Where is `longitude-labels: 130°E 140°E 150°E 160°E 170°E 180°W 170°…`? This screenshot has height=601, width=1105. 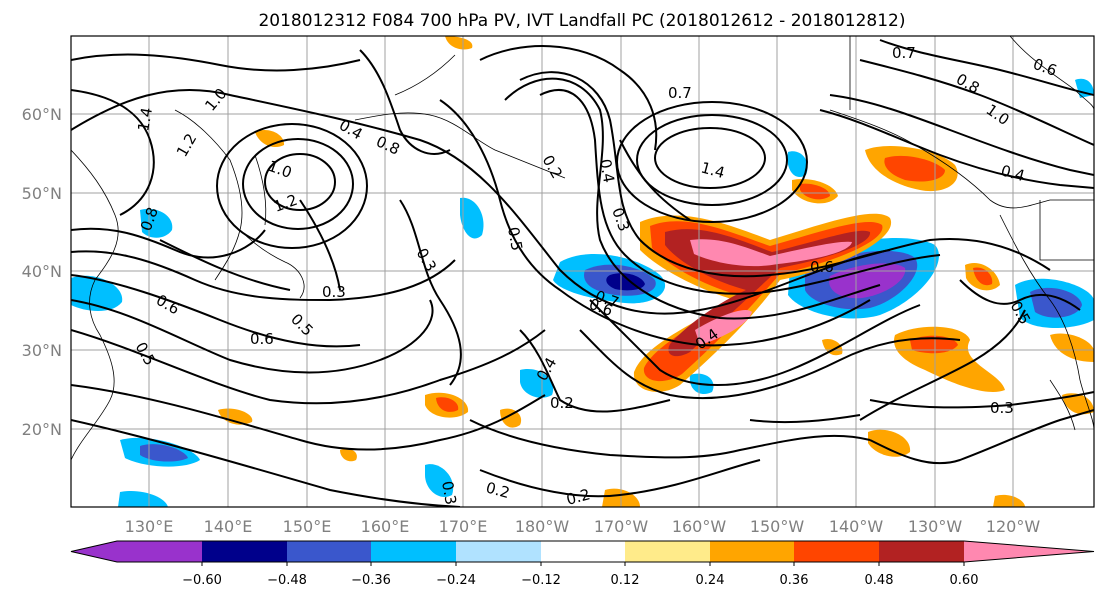 longitude-labels: 130°E 140°E 150°E 160°E 170°E 180°W 170°… is located at coordinates (583, 526).